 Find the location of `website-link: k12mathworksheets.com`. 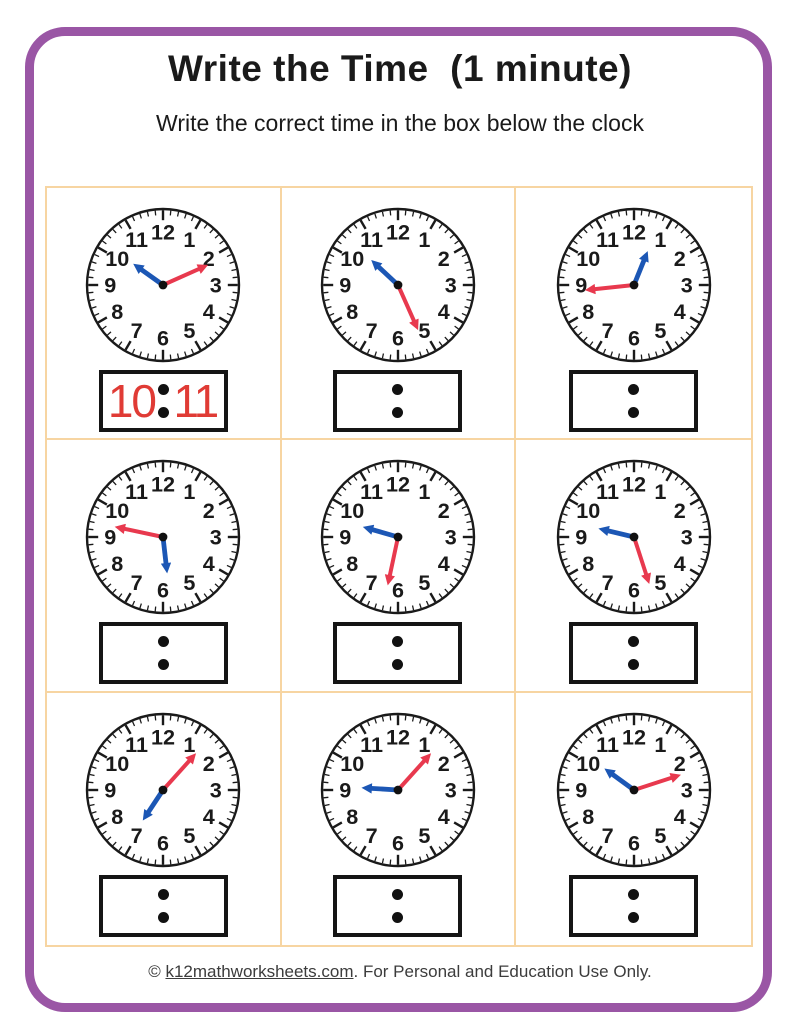

website-link: k12mathworksheets.com is located at coordinates (259, 971).